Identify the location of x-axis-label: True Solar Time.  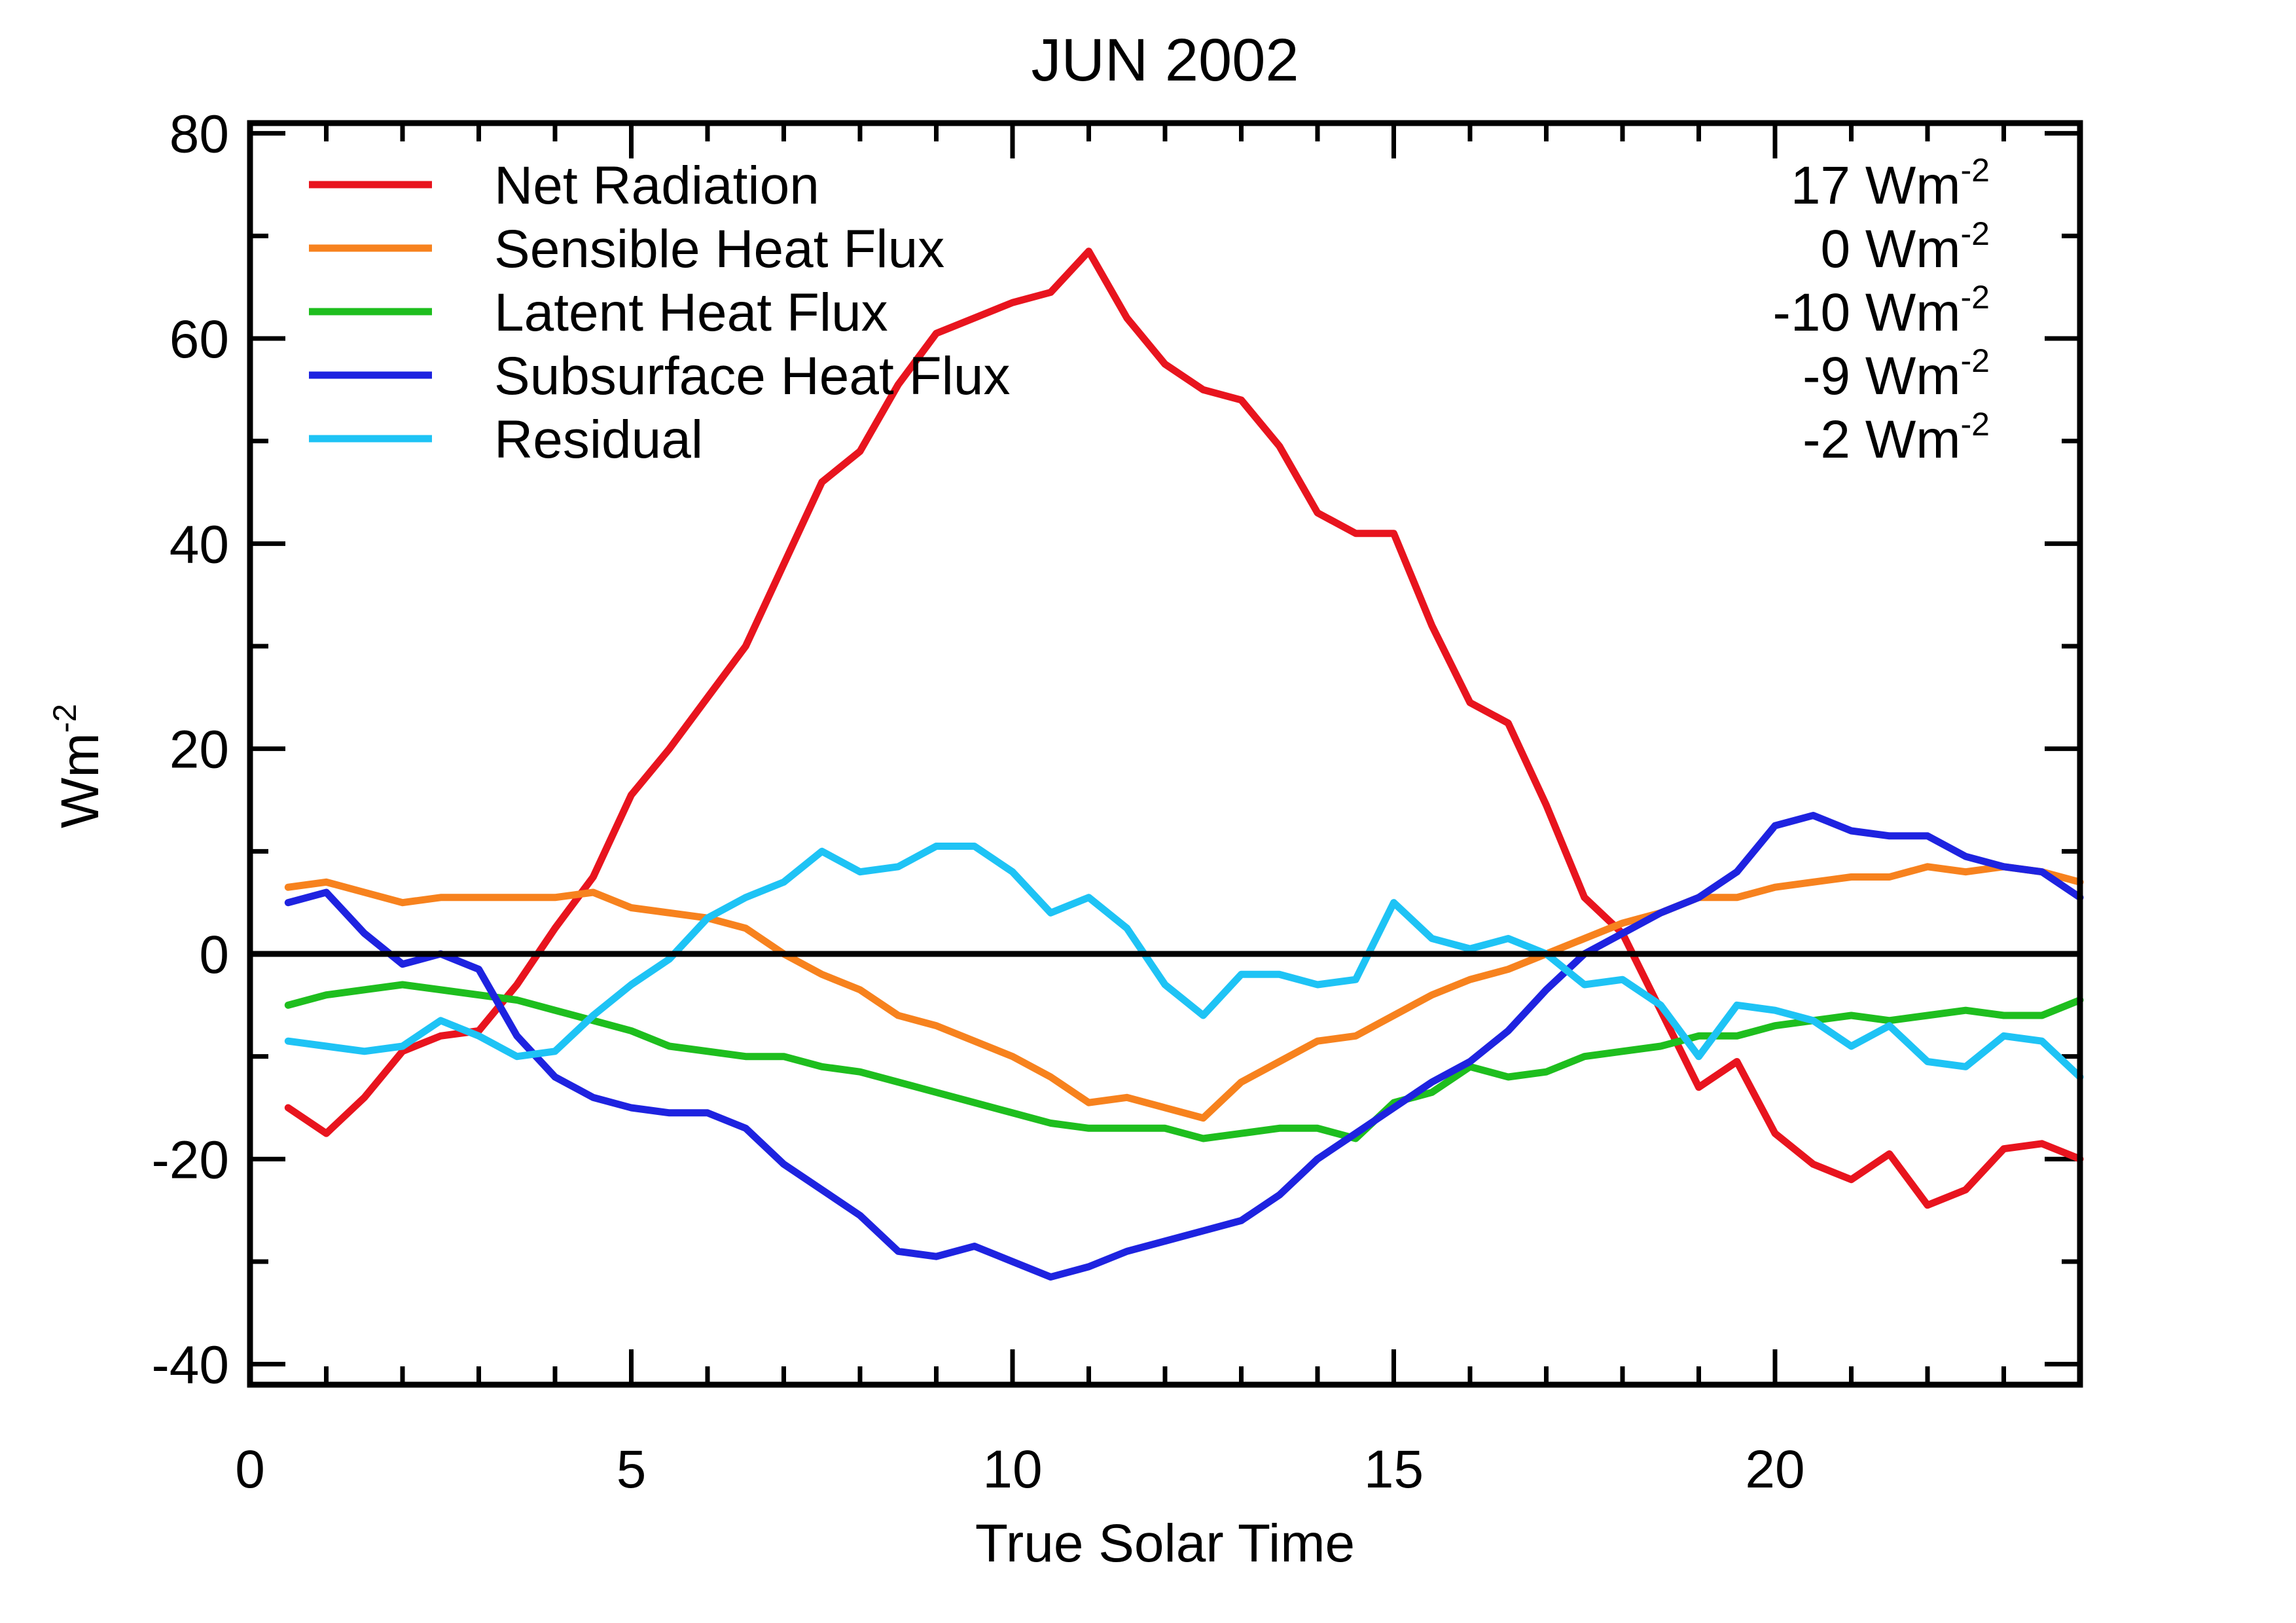
(1165, 1543).